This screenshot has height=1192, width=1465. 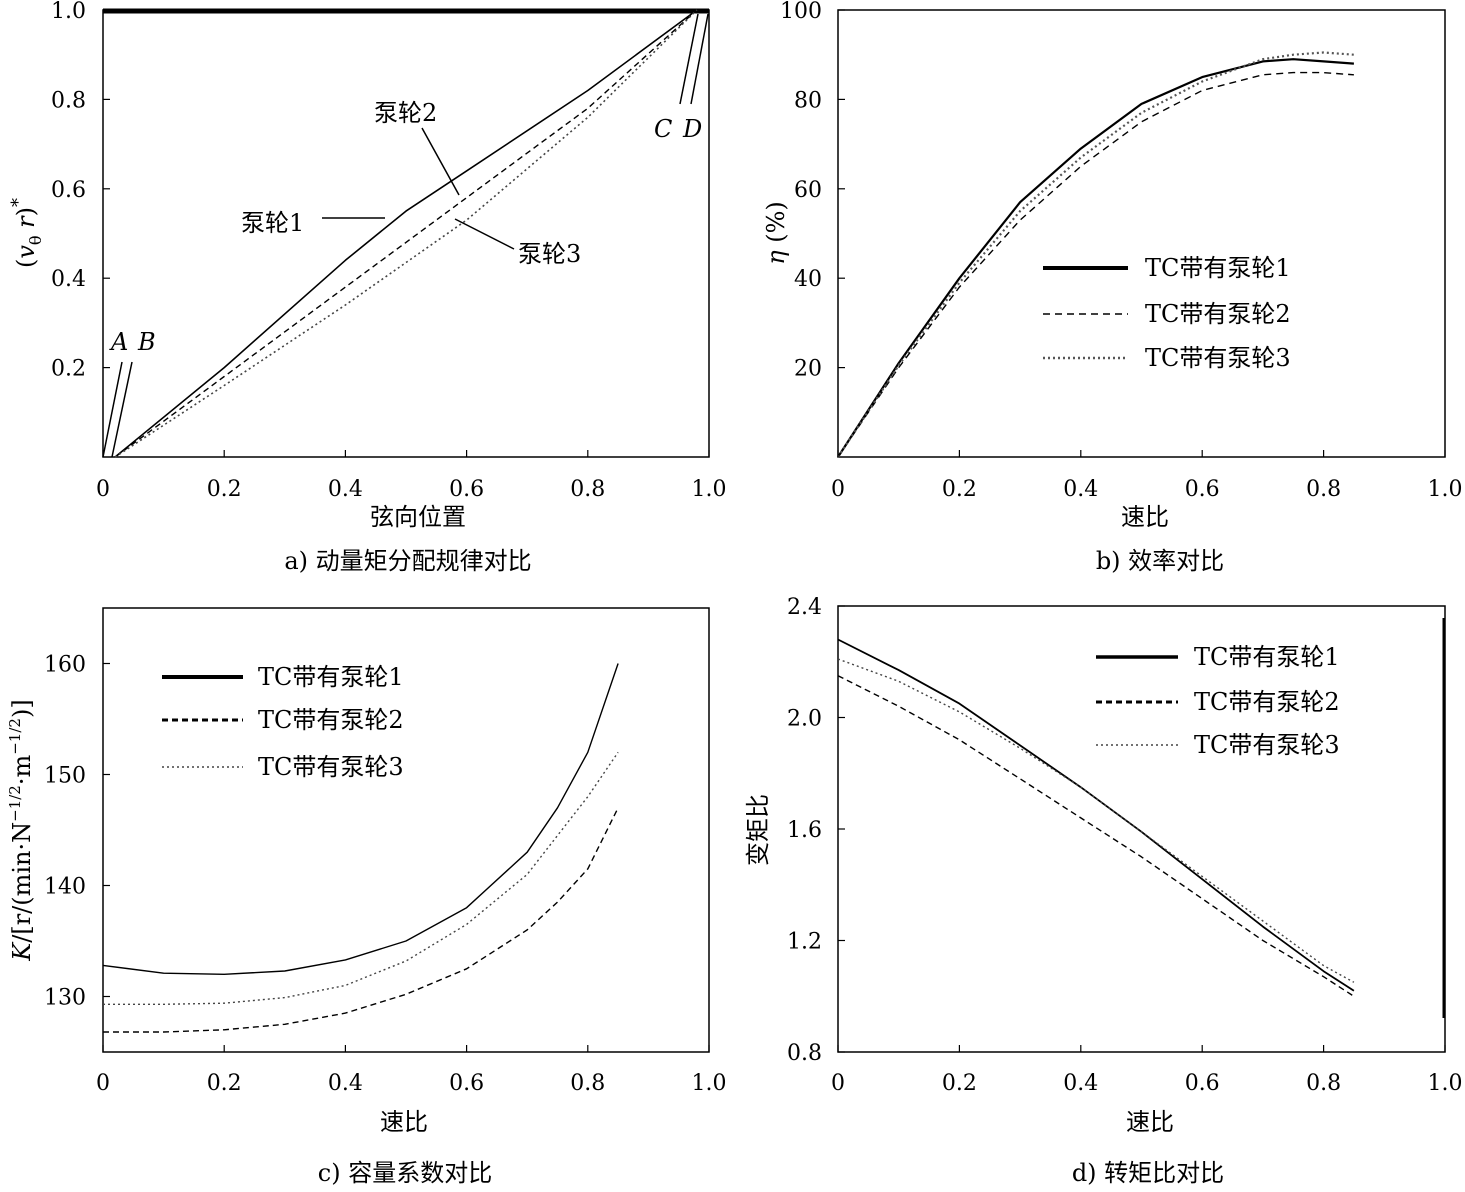 What do you see at coordinates (35, 240) in the screenshot?
I see `y-axis-label-part: θ` at bounding box center [35, 240].